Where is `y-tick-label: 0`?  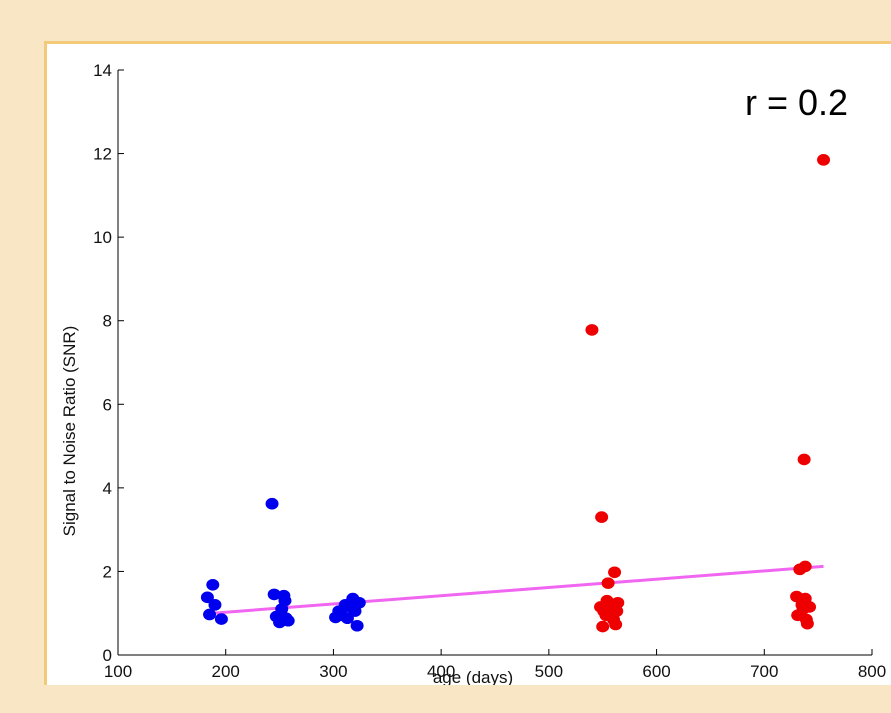
y-tick-label: 0 is located at coordinates (107, 655).